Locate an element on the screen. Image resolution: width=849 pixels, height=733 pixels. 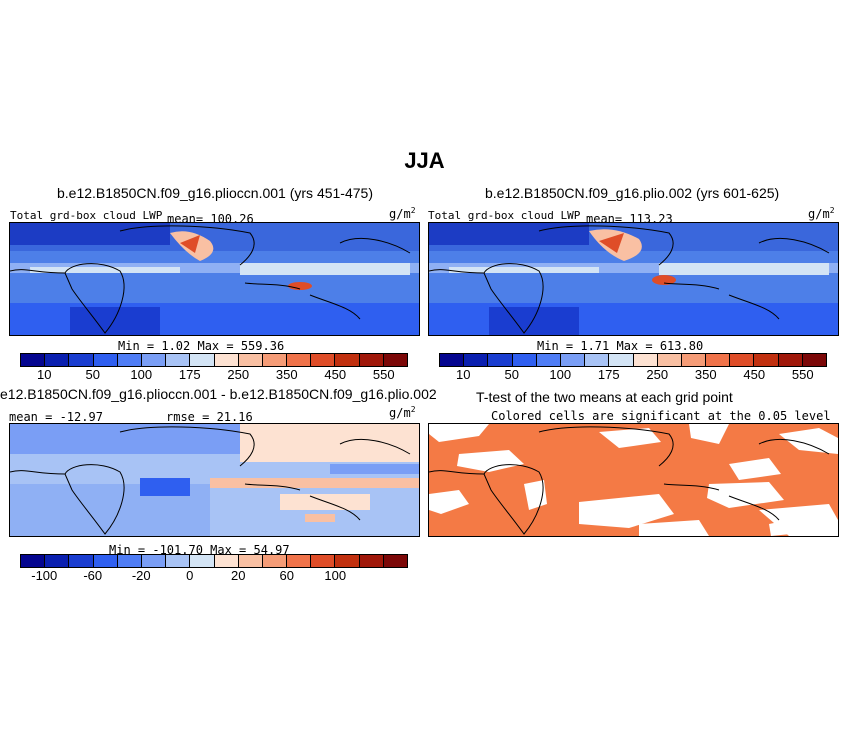
panel2-map is located at coordinates (633, 279).